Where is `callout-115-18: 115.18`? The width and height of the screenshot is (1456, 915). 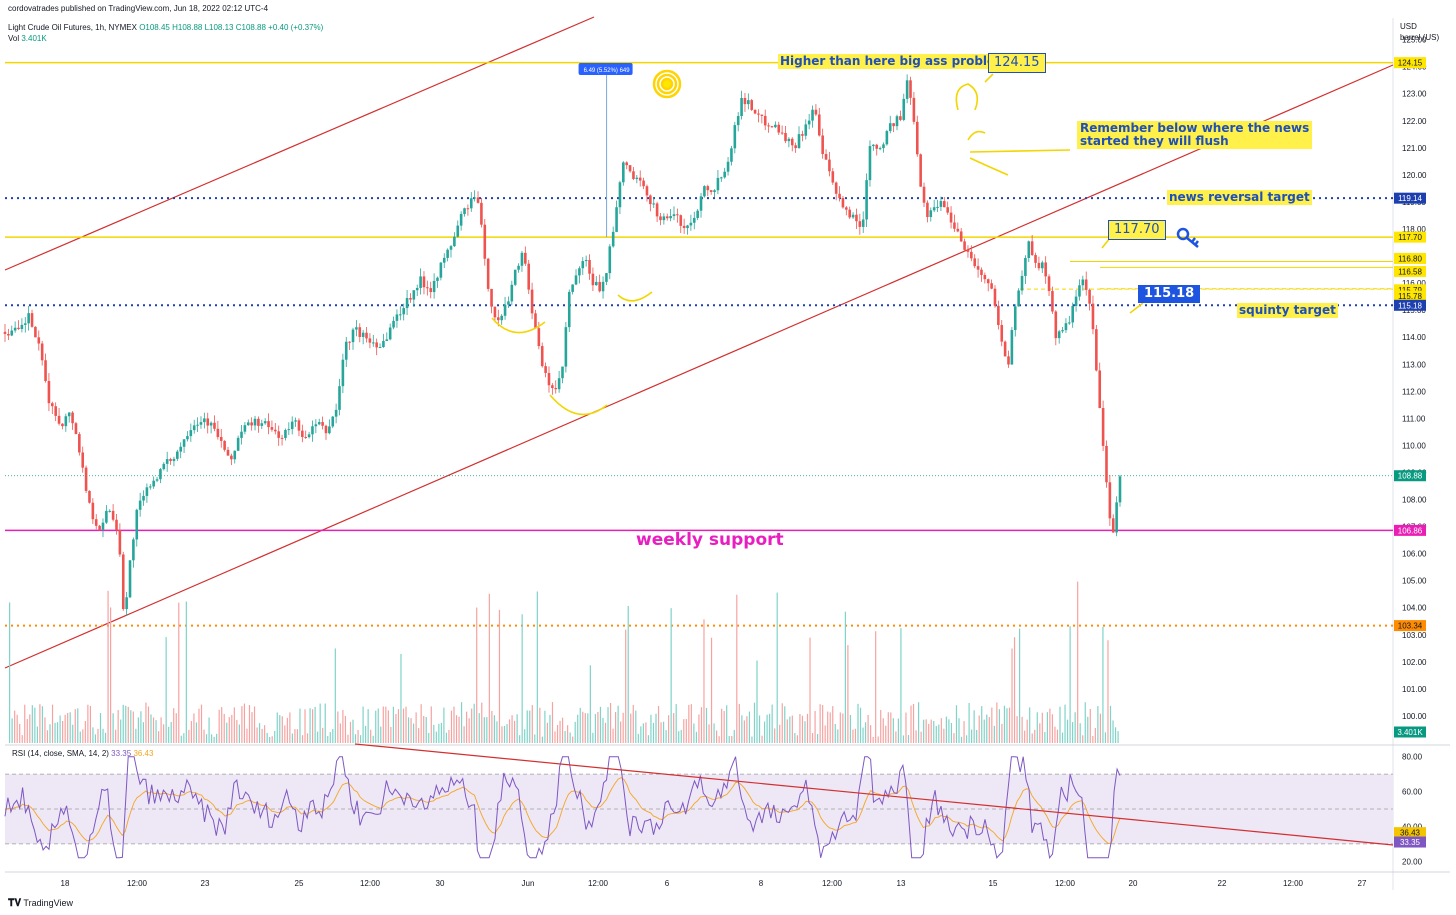
callout-115-18: 115.18 is located at coordinates (1169, 294).